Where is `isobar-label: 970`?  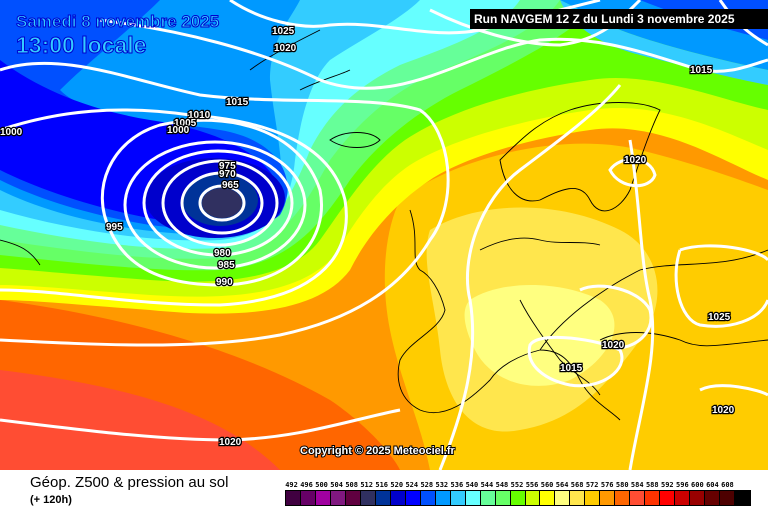 isobar-label: 970 is located at coordinates (227, 174).